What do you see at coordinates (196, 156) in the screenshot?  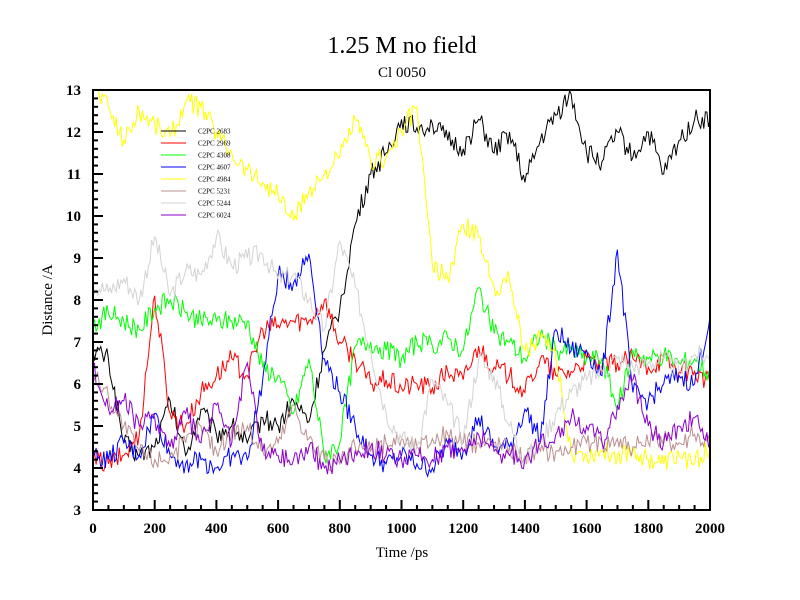 I see `legend-item: C2PC 4308` at bounding box center [196, 156].